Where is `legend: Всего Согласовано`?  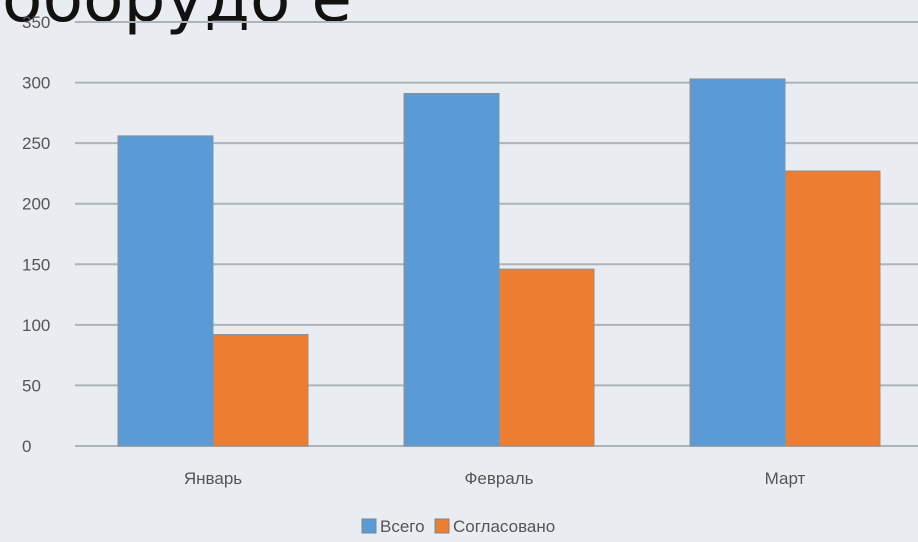 legend: Всего Согласовано is located at coordinates (458, 526).